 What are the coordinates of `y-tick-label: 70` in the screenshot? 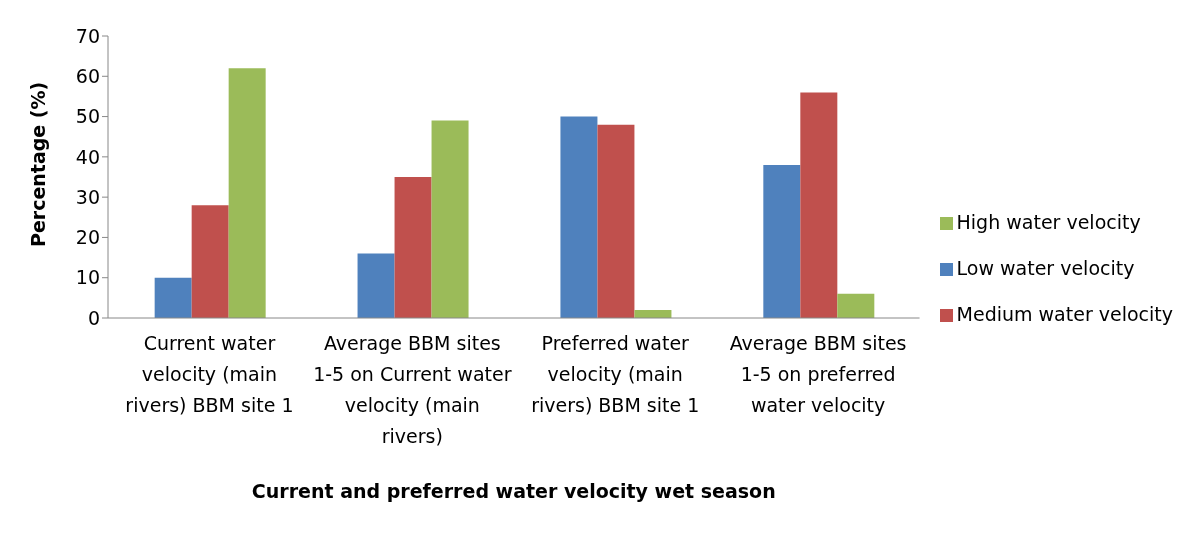 It's located at (87, 35).